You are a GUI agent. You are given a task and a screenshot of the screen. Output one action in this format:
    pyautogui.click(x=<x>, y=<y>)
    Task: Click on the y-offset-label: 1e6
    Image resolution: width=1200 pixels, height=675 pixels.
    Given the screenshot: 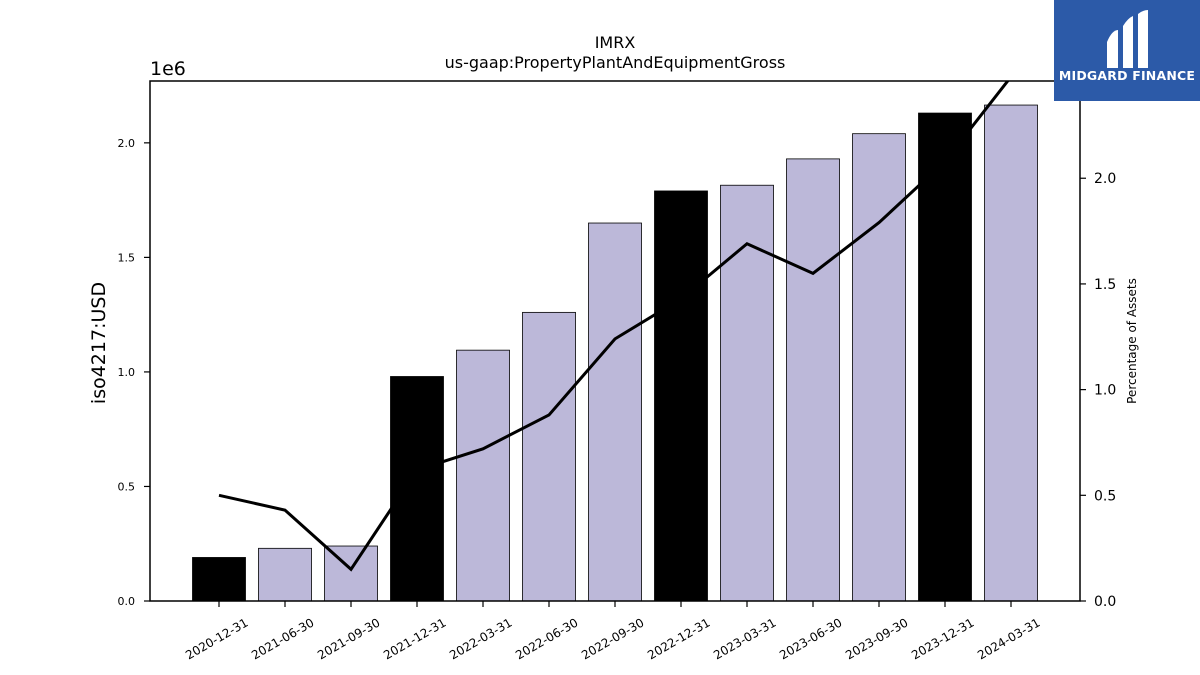 What is the action you would take?
    pyautogui.click(x=168, y=69)
    